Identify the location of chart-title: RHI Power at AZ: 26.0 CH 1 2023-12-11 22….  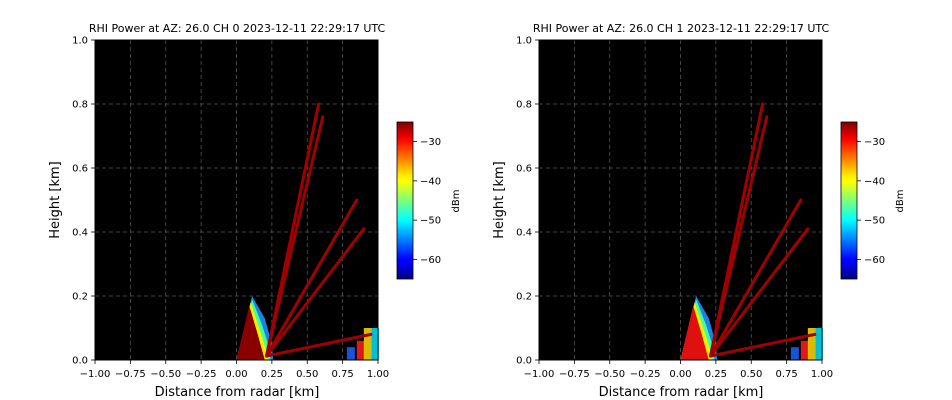
(681, 28).